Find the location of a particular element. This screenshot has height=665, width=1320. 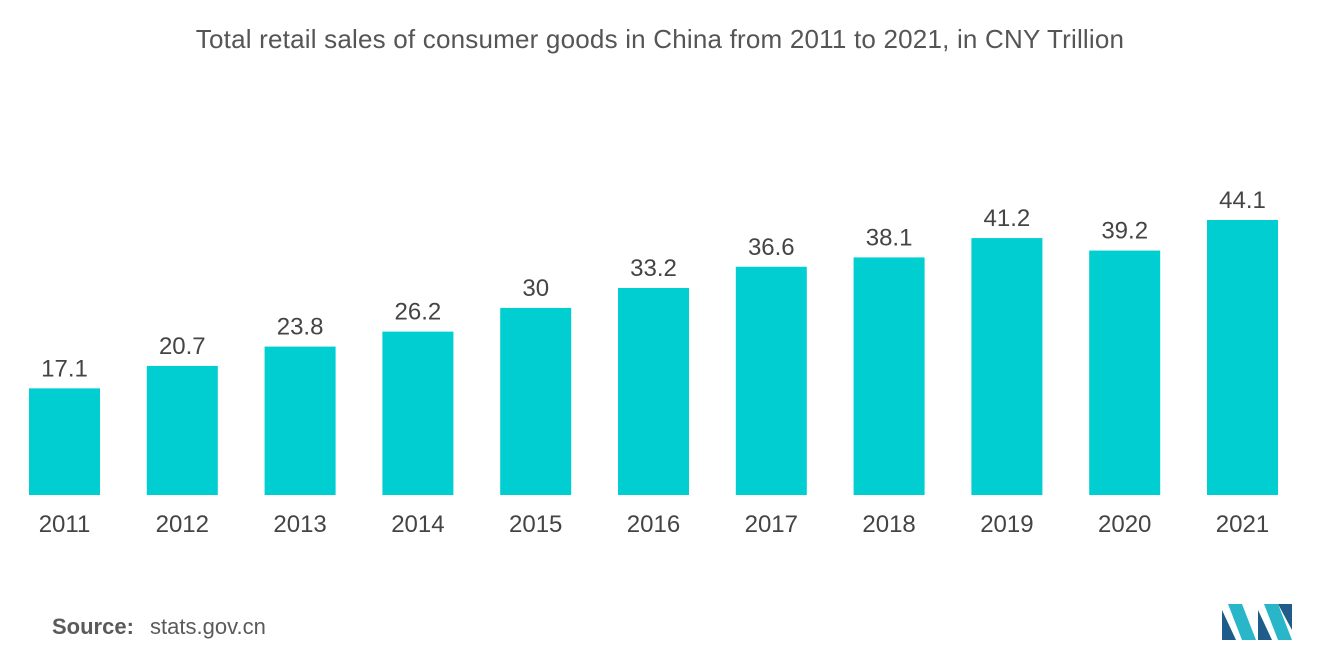

value-label-2013: 23.8 is located at coordinates (300, 327).